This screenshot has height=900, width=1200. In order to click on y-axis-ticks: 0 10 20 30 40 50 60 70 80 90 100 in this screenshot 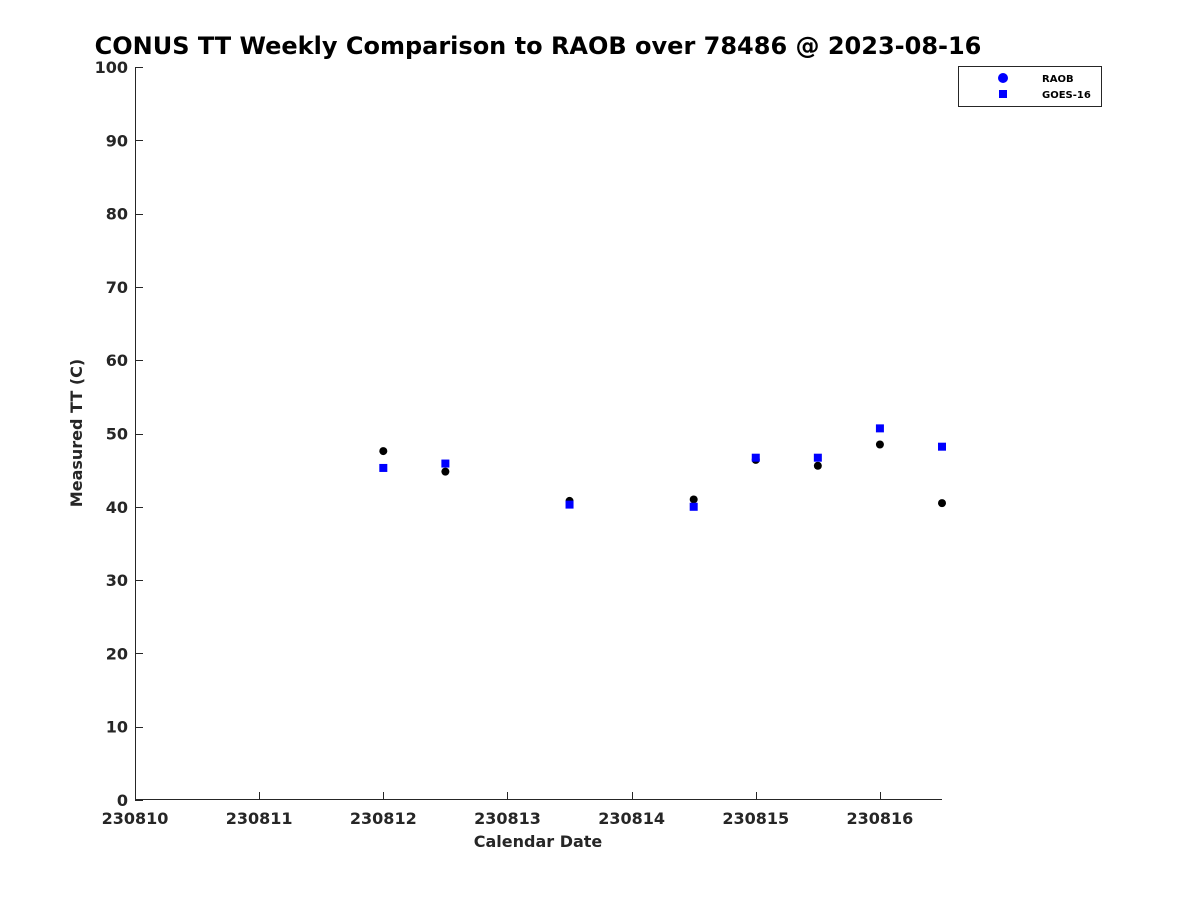, I will do `click(119, 434)`.